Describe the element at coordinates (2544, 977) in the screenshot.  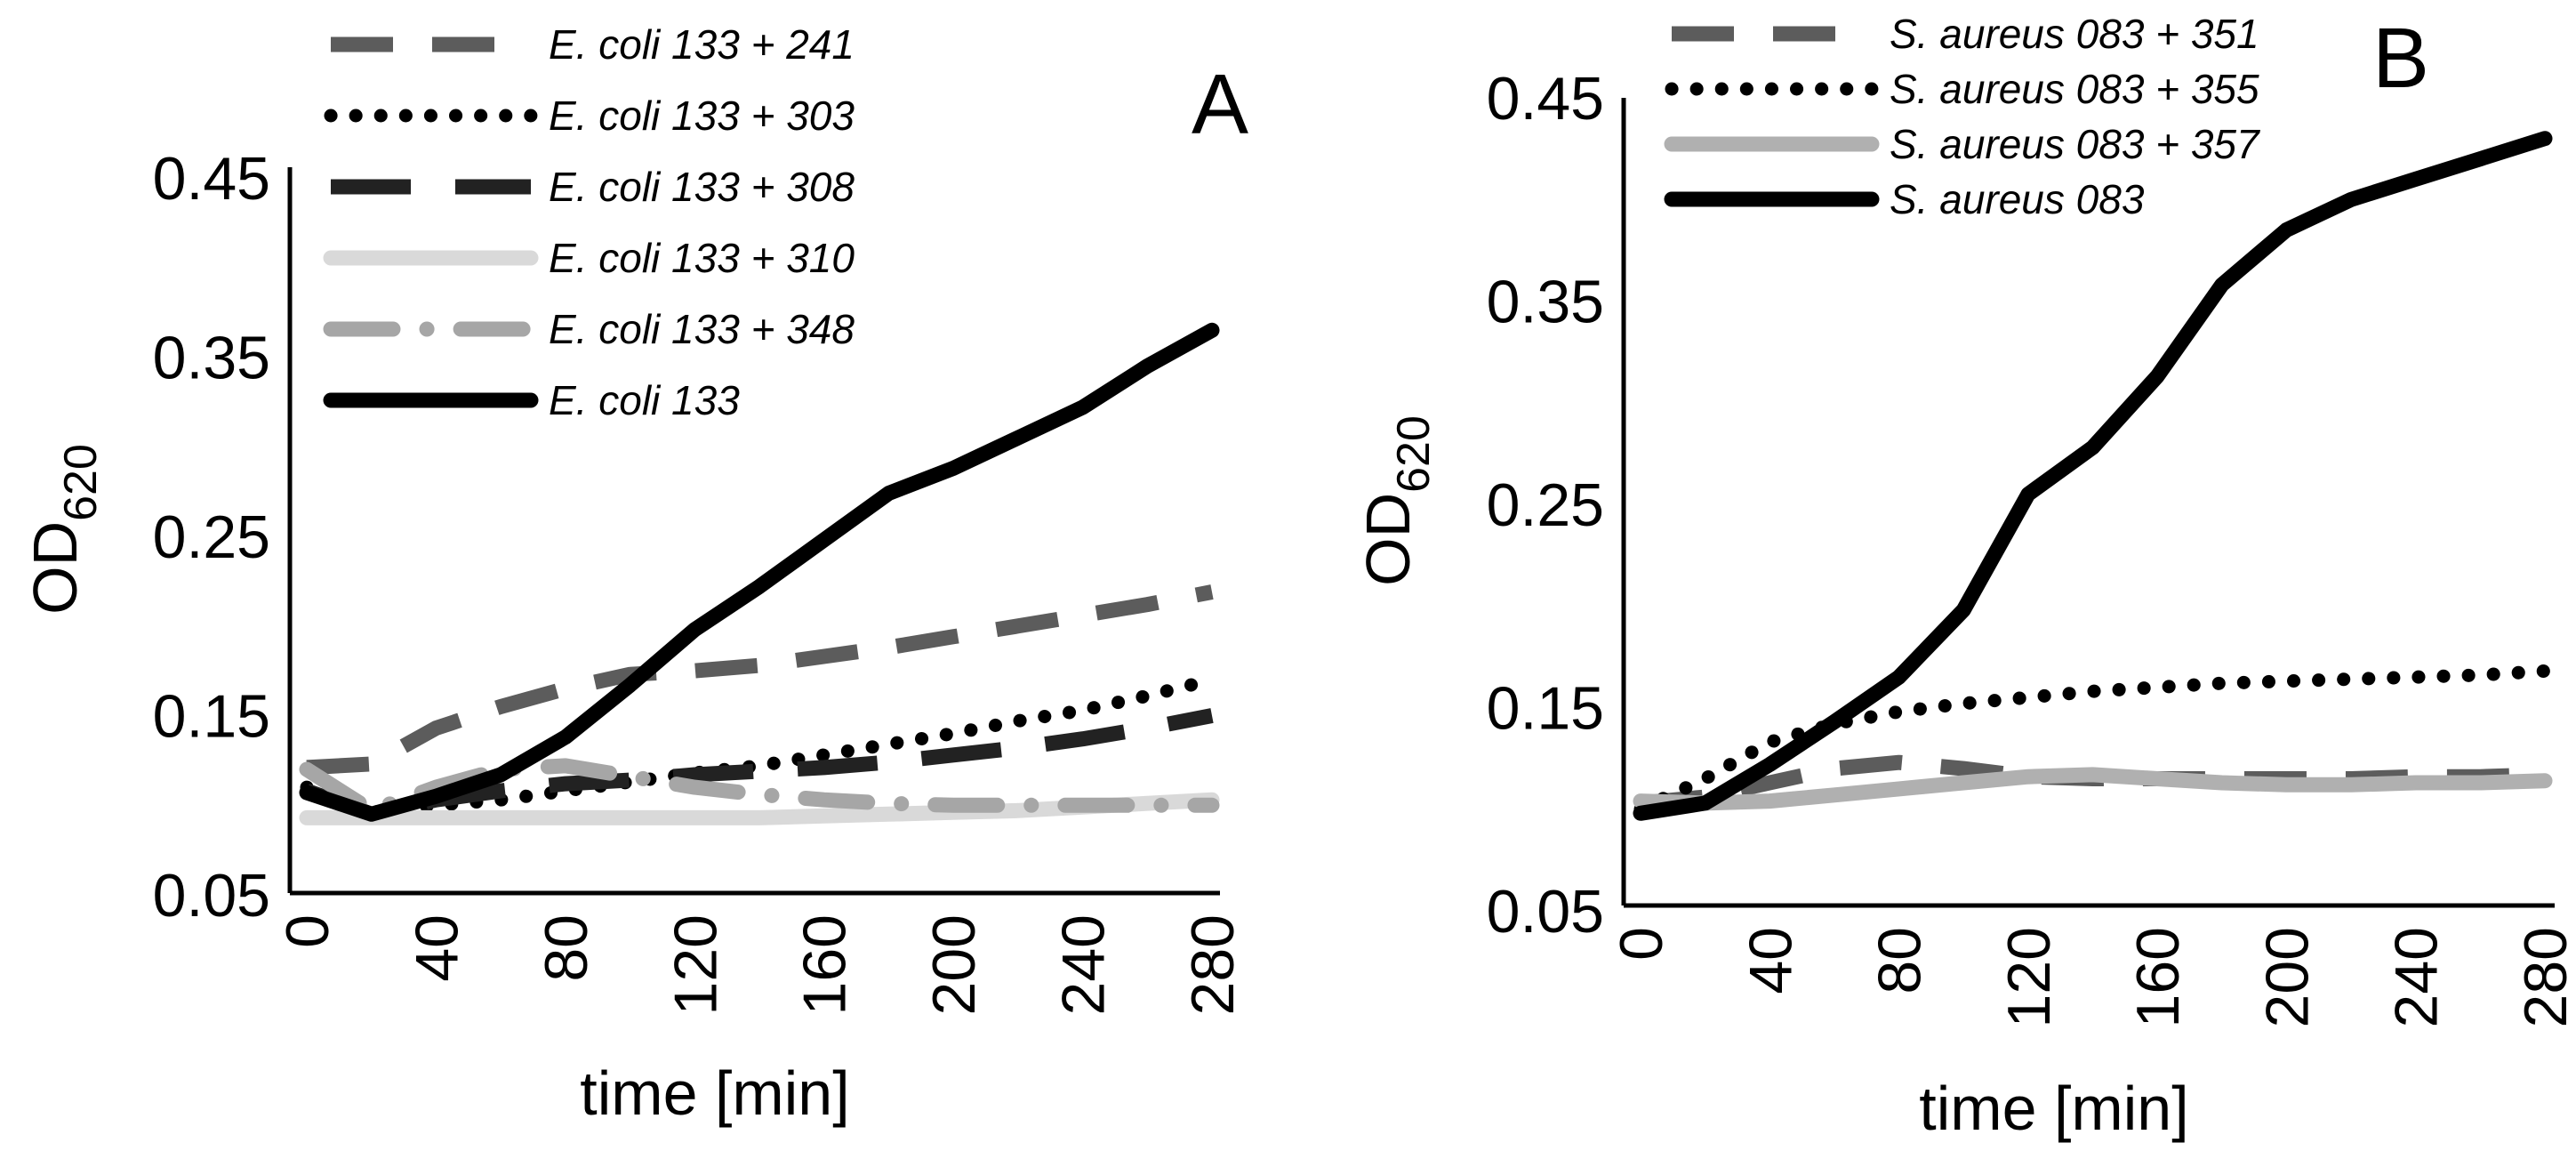
I see `panel-b-x-tick-label: 280` at that location.